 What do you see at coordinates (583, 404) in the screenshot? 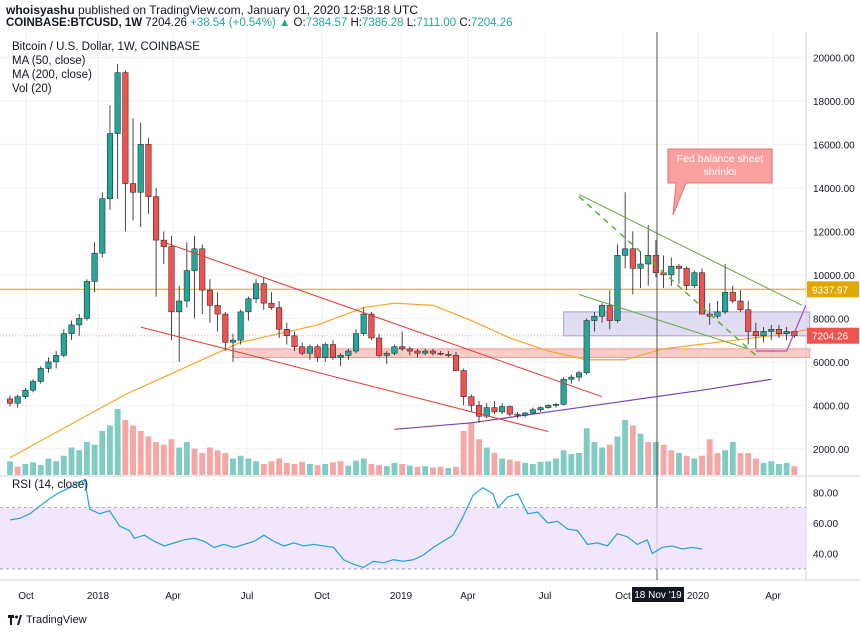
I see `ma200-line` at bounding box center [583, 404].